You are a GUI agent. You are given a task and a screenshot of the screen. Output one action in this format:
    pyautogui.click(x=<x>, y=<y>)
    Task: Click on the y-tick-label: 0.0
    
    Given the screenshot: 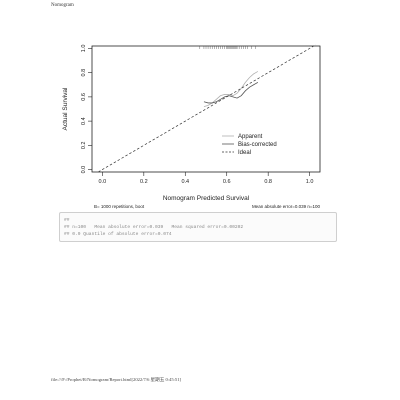 What is the action you would take?
    pyautogui.click(x=84, y=170)
    